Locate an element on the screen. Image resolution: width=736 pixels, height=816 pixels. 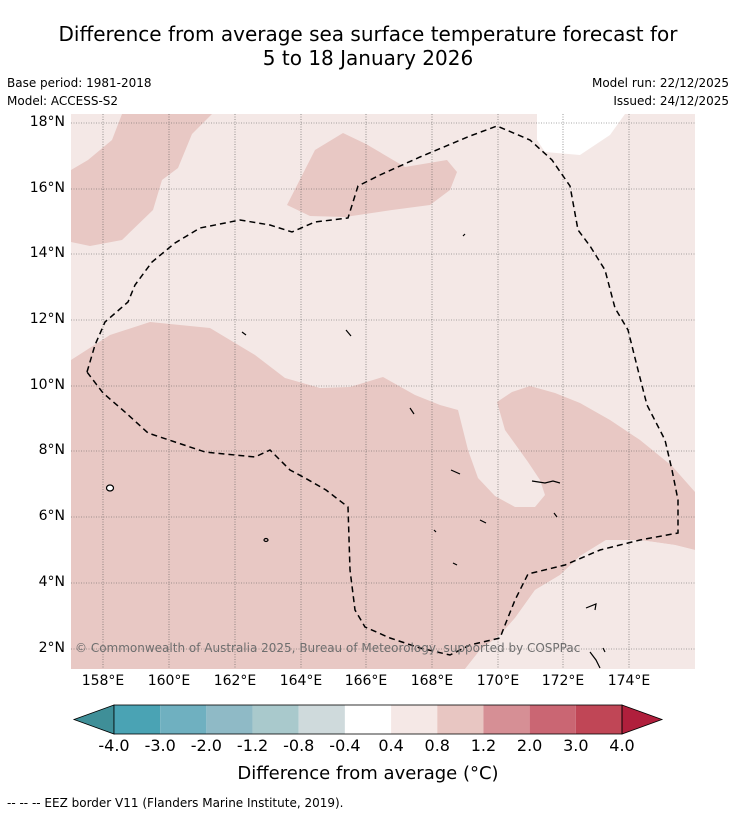
model-run: Model run: 22/12/2025 is located at coordinates (660, 83).